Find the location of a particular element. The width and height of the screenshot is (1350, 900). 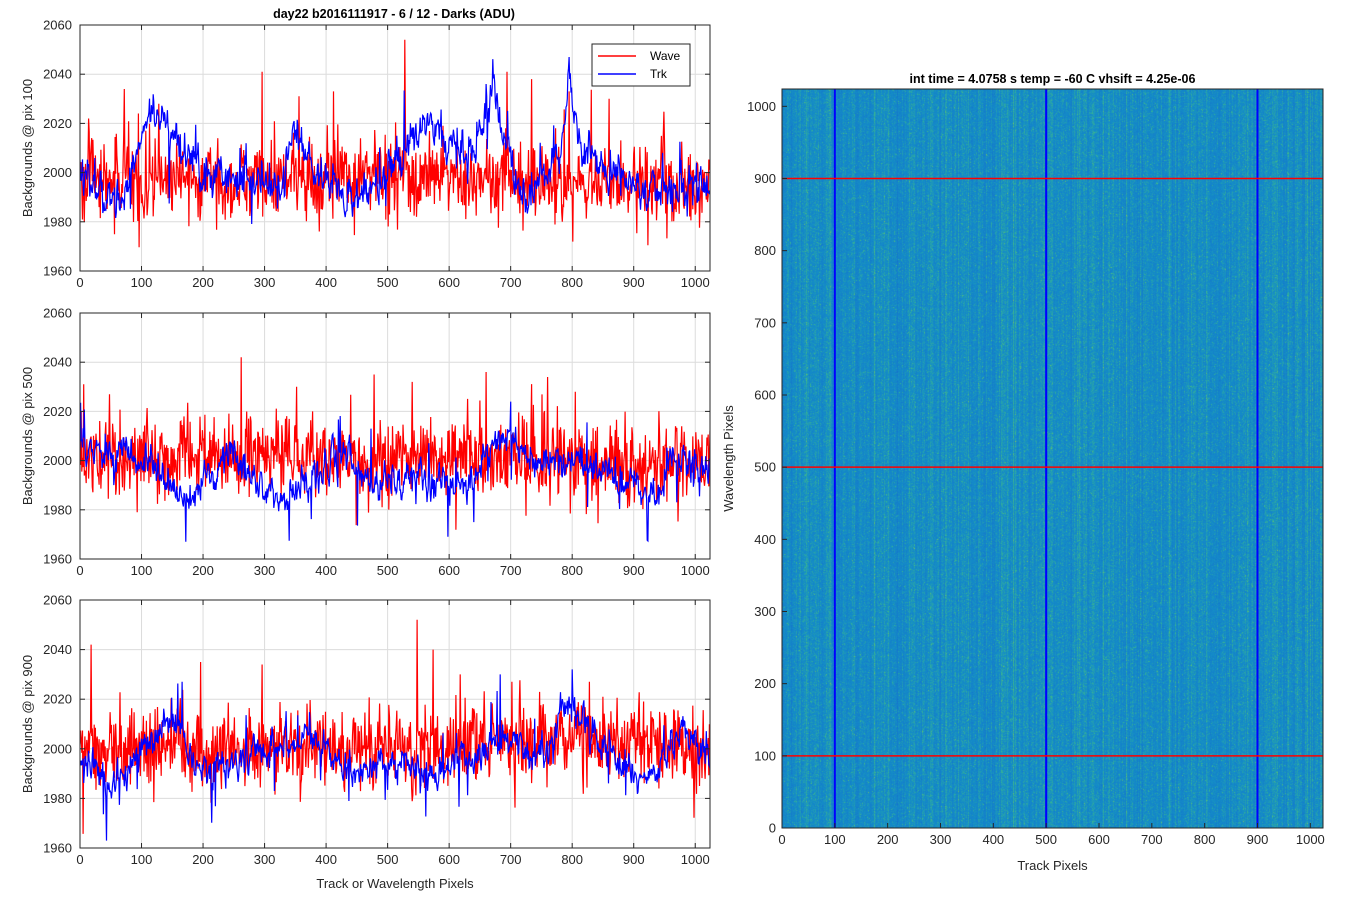

y-tick-label: 800 is located at coordinates (765, 250).